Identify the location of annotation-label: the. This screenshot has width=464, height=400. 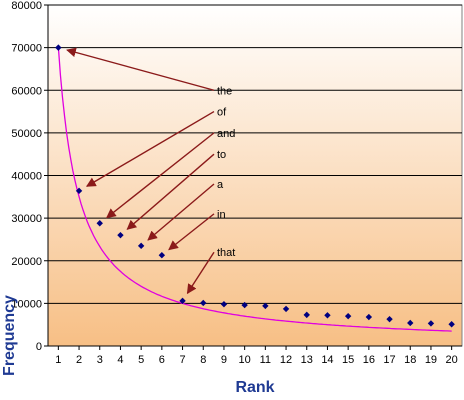
(224, 91).